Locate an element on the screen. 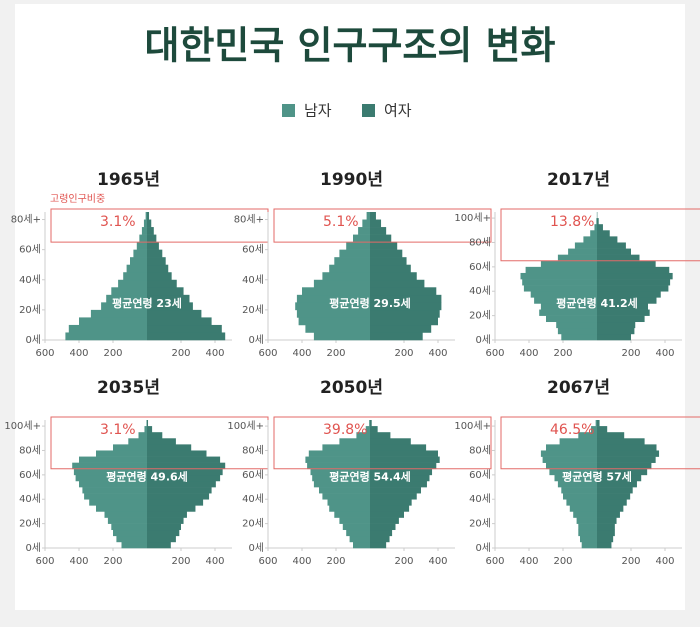 Image resolution: width=700 pixels, height=627 pixels. y-tick-label: 80세+ is located at coordinates (249, 220).